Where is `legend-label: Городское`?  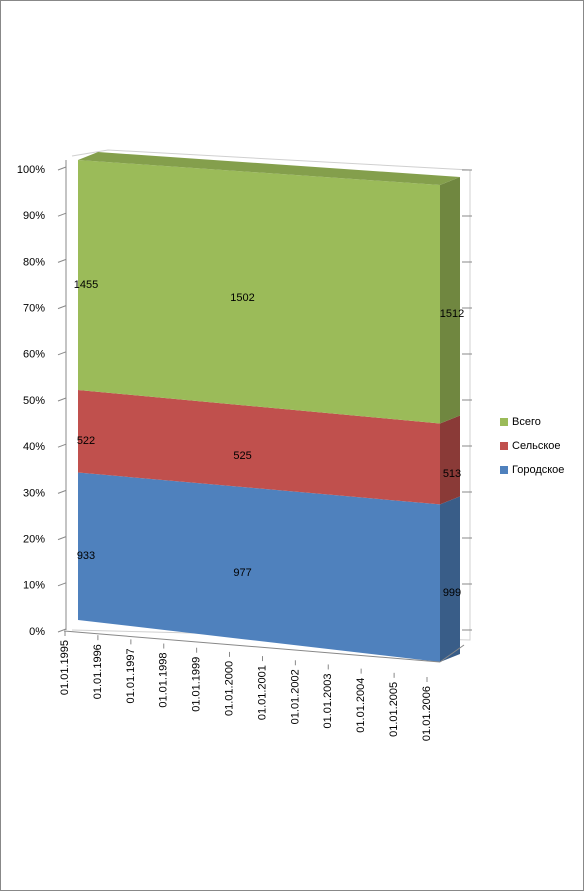
legend-label: Городское is located at coordinates (538, 470).